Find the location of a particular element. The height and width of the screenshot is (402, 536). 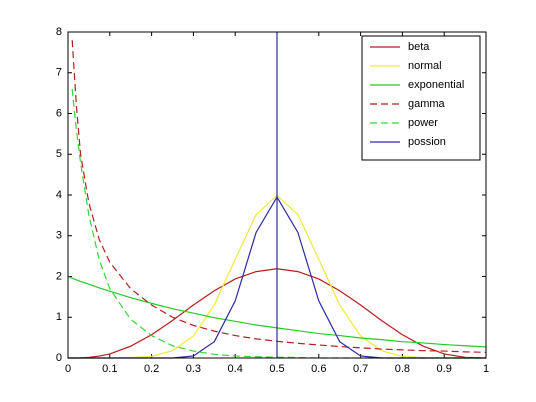

legend-box is located at coordinates (421, 98).